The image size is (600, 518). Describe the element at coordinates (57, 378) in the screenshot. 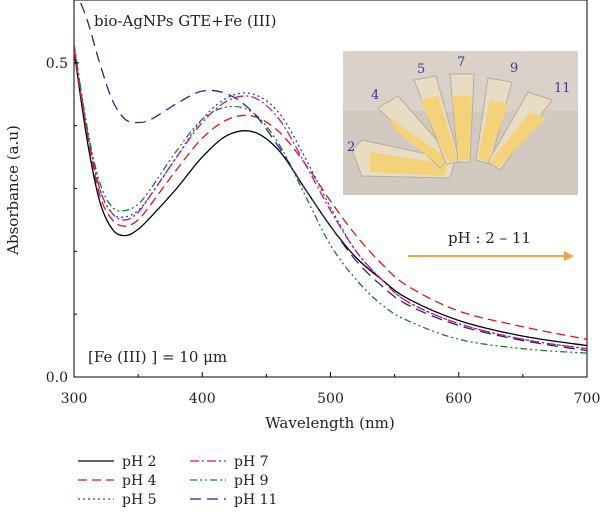

I see `y-tick-label-0: 0.0` at that location.